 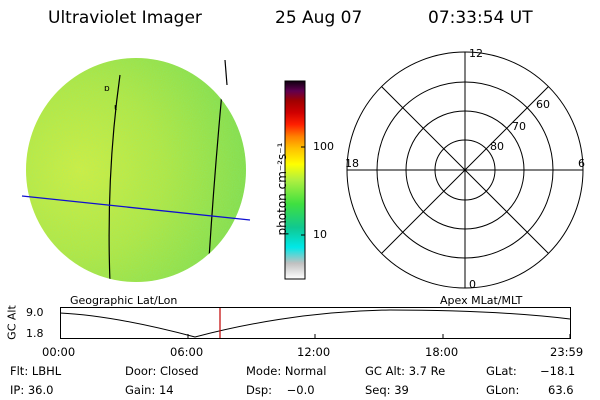 What do you see at coordinates (320, 234) in the screenshot?
I see `colorbar-tick-10: 10` at bounding box center [320, 234].